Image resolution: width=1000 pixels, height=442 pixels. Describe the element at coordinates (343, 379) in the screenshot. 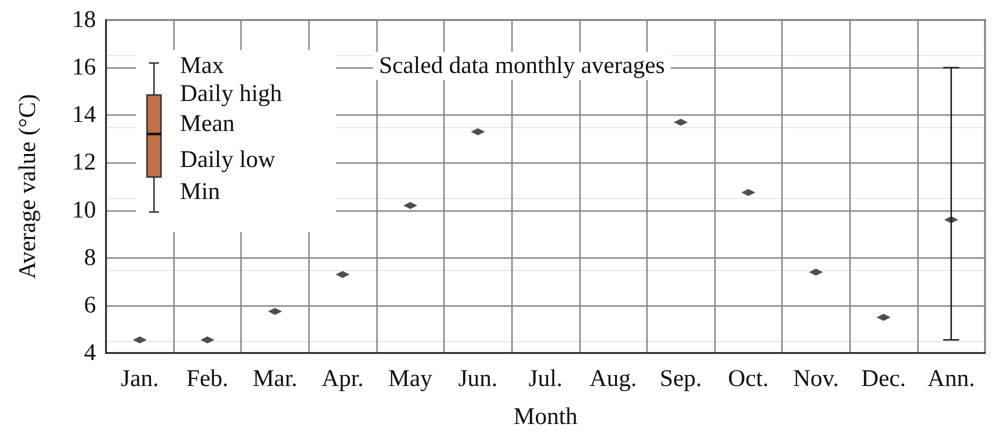

I see `x-tick-label: Apr.` at that location.